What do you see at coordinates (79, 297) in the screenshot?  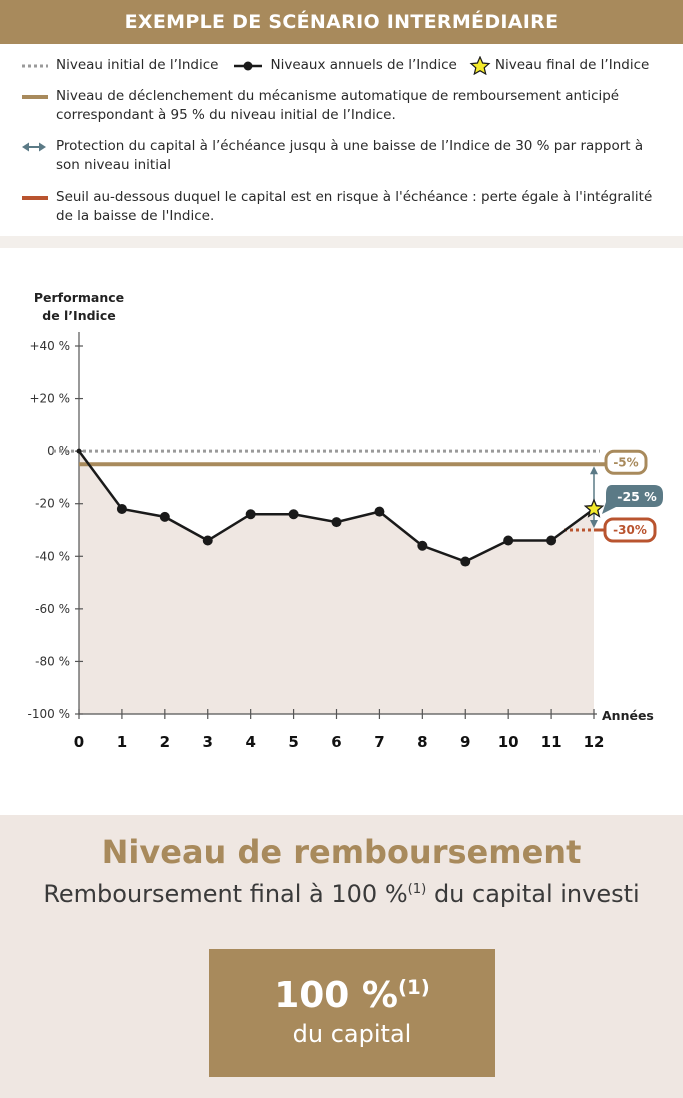 I see `y-axis-label-line1: Performance` at bounding box center [79, 297].